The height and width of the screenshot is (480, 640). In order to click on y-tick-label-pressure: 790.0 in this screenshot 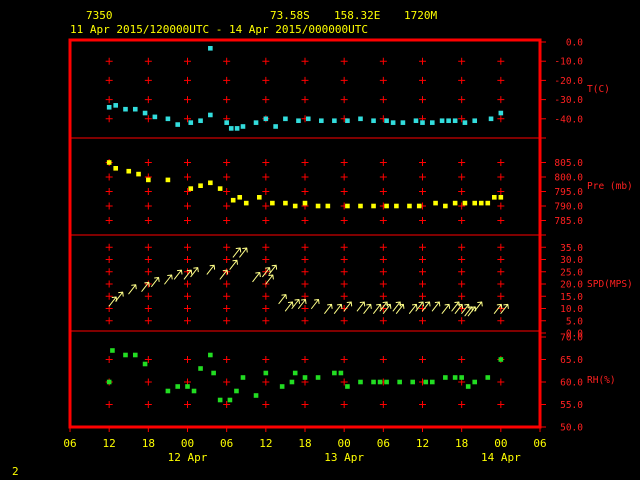, I will do `click(568, 207)`.